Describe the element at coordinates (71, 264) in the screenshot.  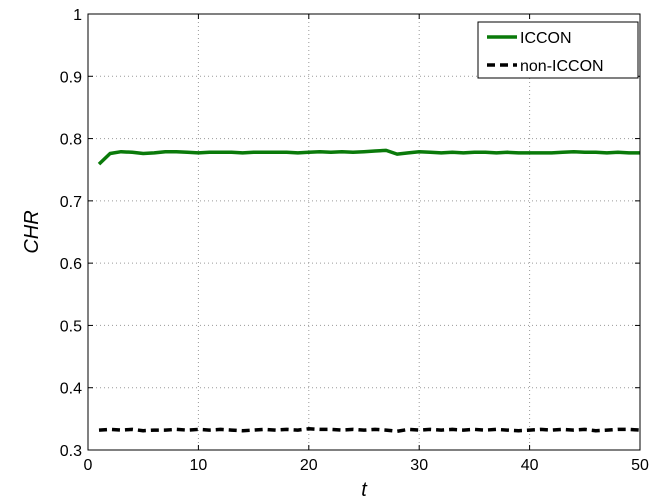
I see `y-tick-label: 0.6` at that location.